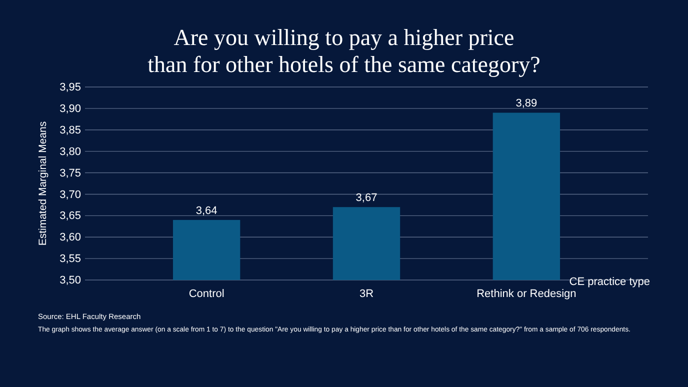 The height and width of the screenshot is (387, 688). I want to click on y-tick-label: 3,75, so click(70, 173).